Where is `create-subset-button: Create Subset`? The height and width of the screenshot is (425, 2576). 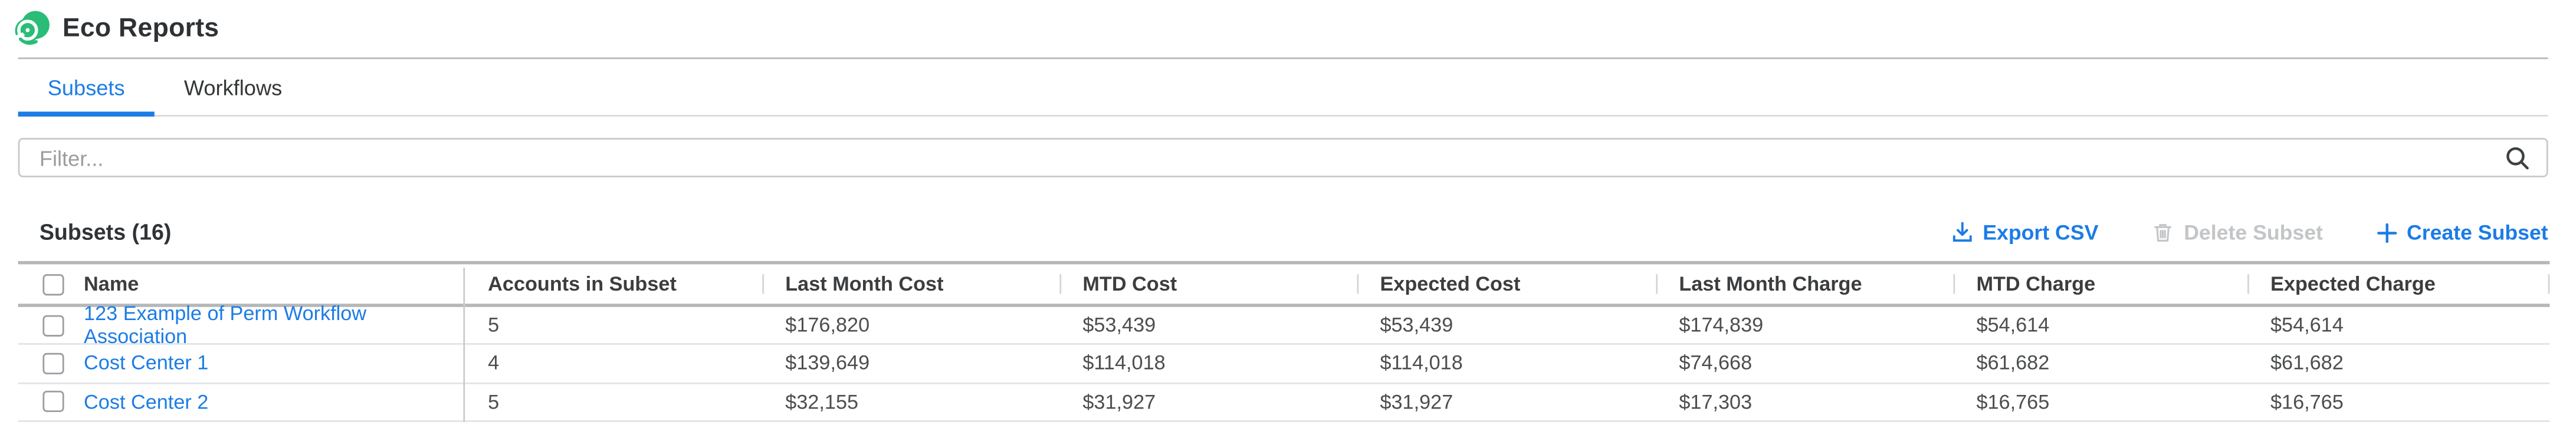
create-subset-button: Create Subset is located at coordinates (2462, 232).